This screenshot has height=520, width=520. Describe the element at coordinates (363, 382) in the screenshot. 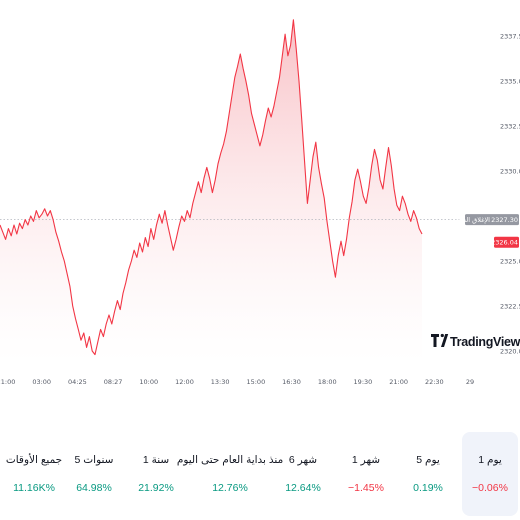

I see `x-tick-label: 19:30` at that location.